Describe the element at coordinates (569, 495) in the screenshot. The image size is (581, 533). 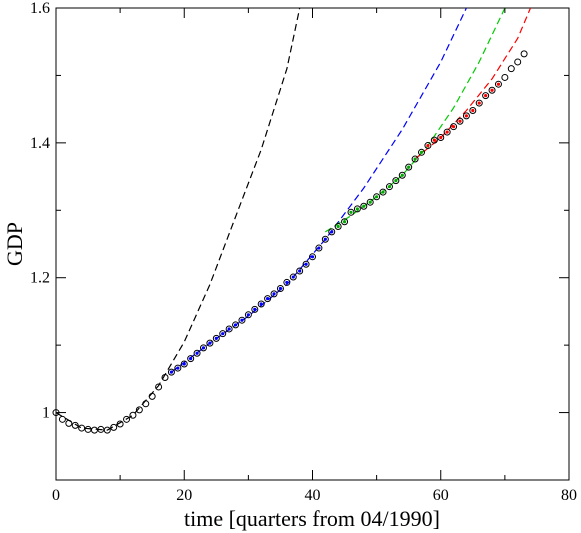
I see `x-tick-label: 80` at that location.